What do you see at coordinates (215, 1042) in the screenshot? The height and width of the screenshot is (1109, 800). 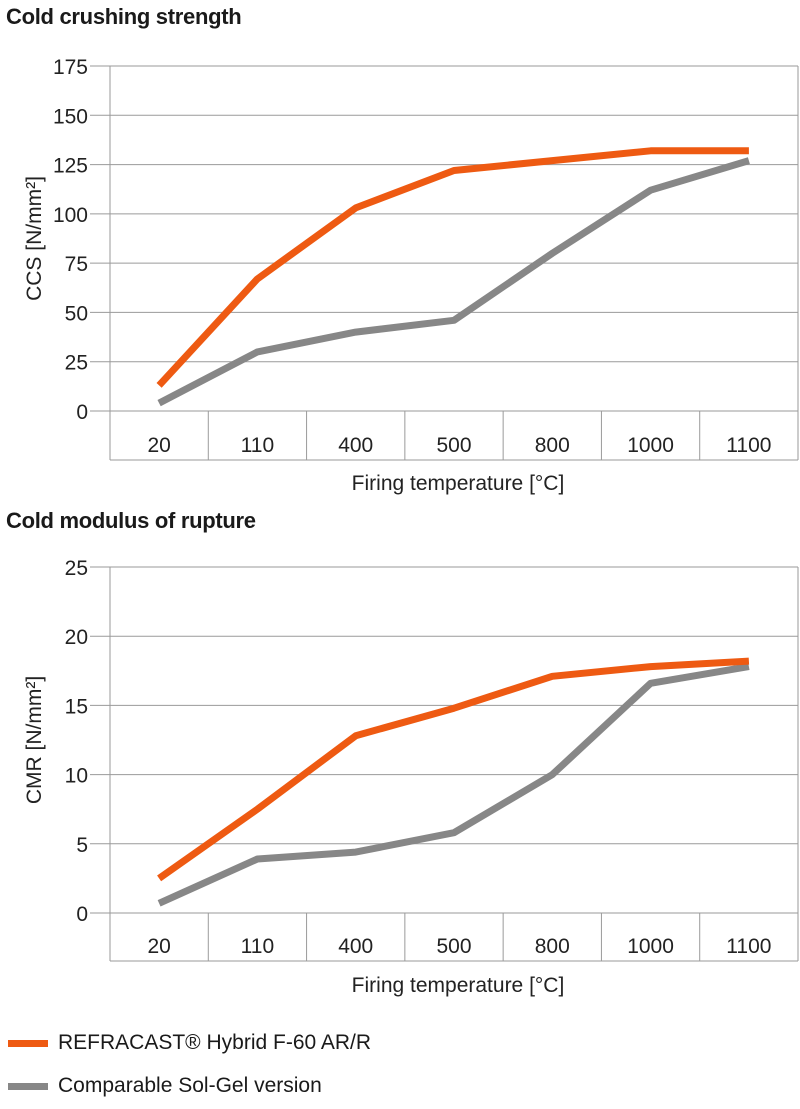 I see `legend-label-refracast: REFRACAST® Hybrid F-60 AR/R` at bounding box center [215, 1042].